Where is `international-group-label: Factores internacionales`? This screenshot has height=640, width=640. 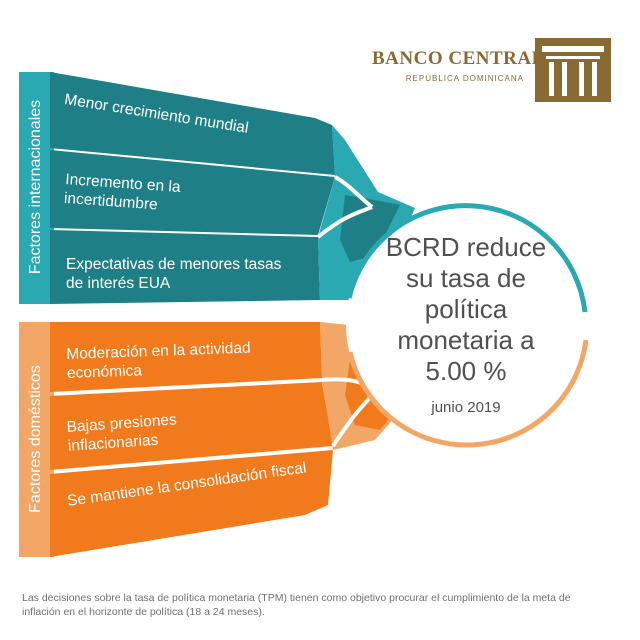 international-group-label: Factores internacionales is located at coordinates (35, 187).